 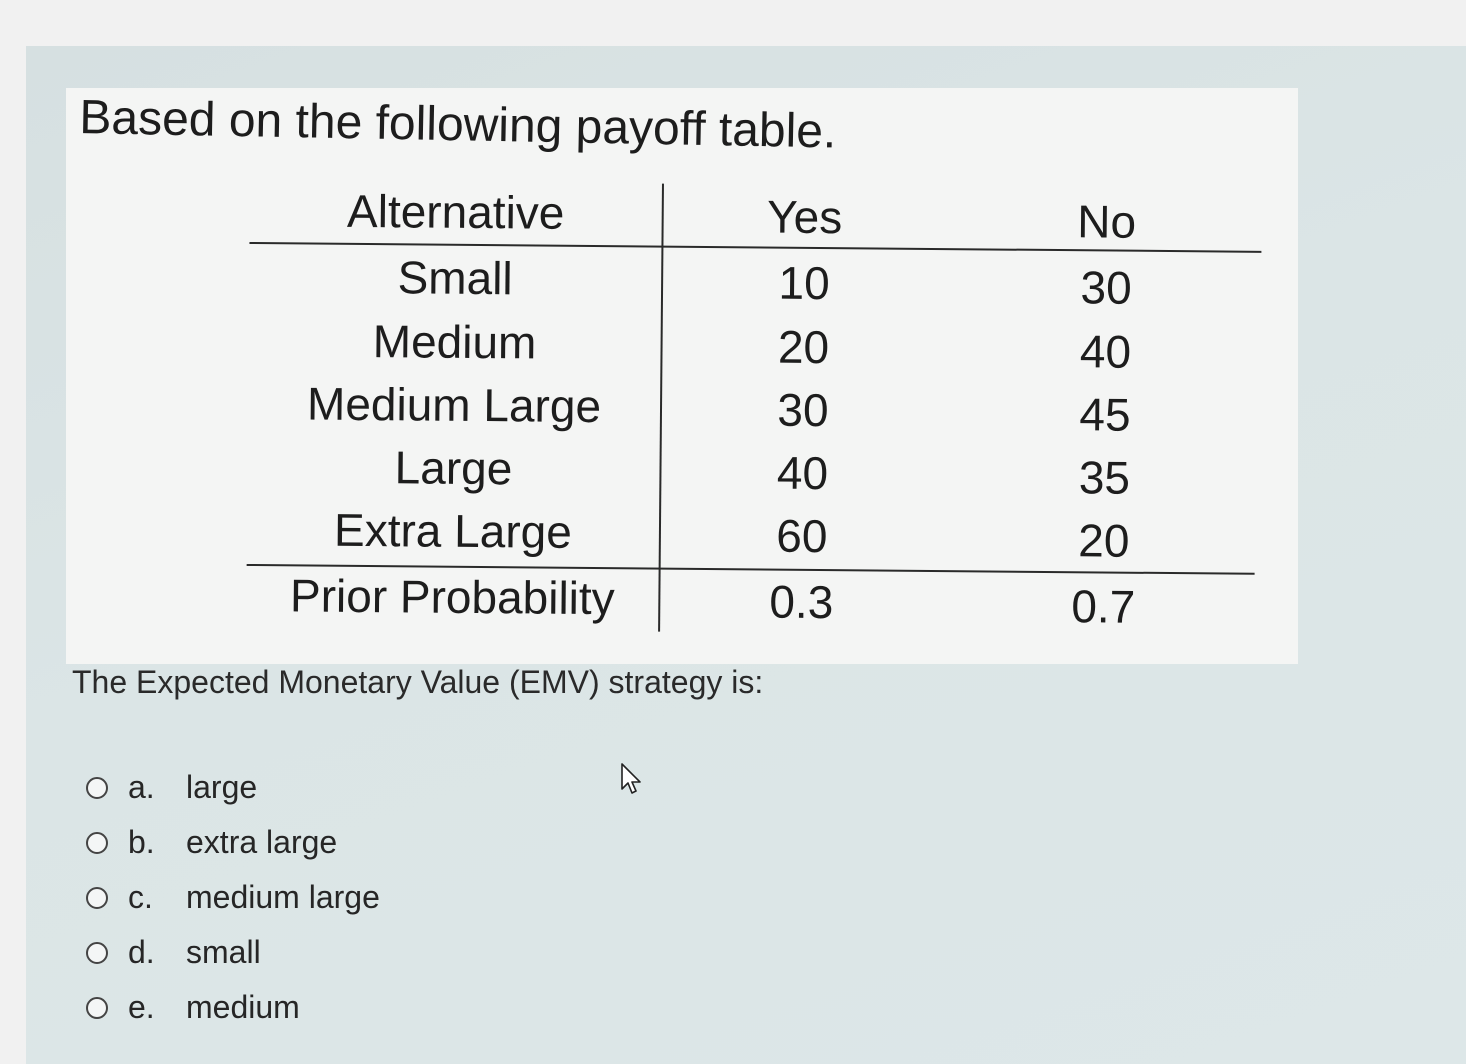 What do you see at coordinates (453, 468) in the screenshot?
I see `row-label: Large` at bounding box center [453, 468].